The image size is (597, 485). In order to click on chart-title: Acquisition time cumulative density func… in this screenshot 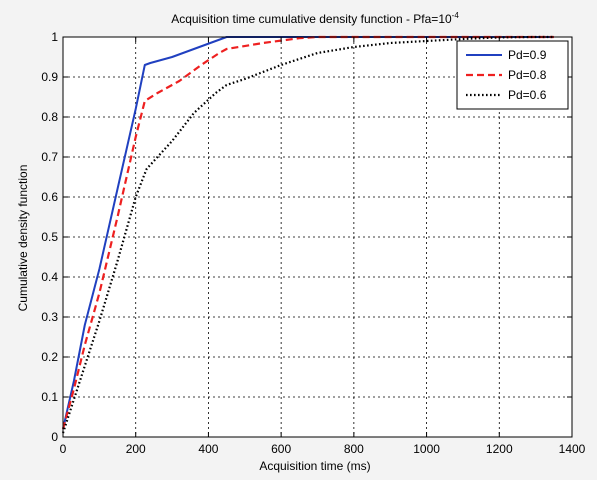, I will do `click(315, 18)`.